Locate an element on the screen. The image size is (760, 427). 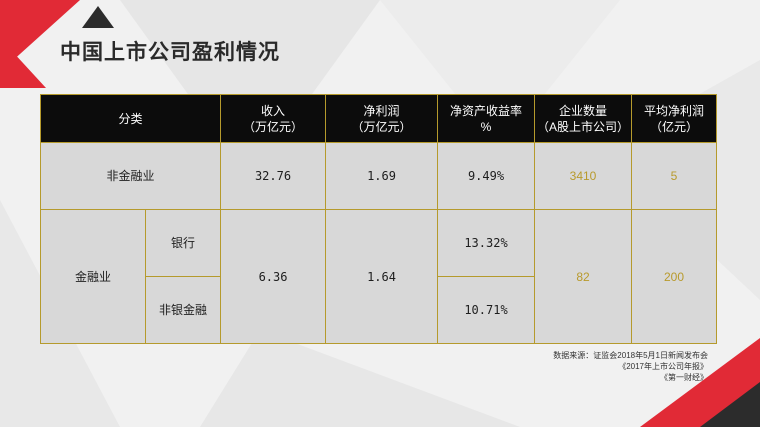
header-revenue: 收入 （万亿元） is located at coordinates (273, 118).